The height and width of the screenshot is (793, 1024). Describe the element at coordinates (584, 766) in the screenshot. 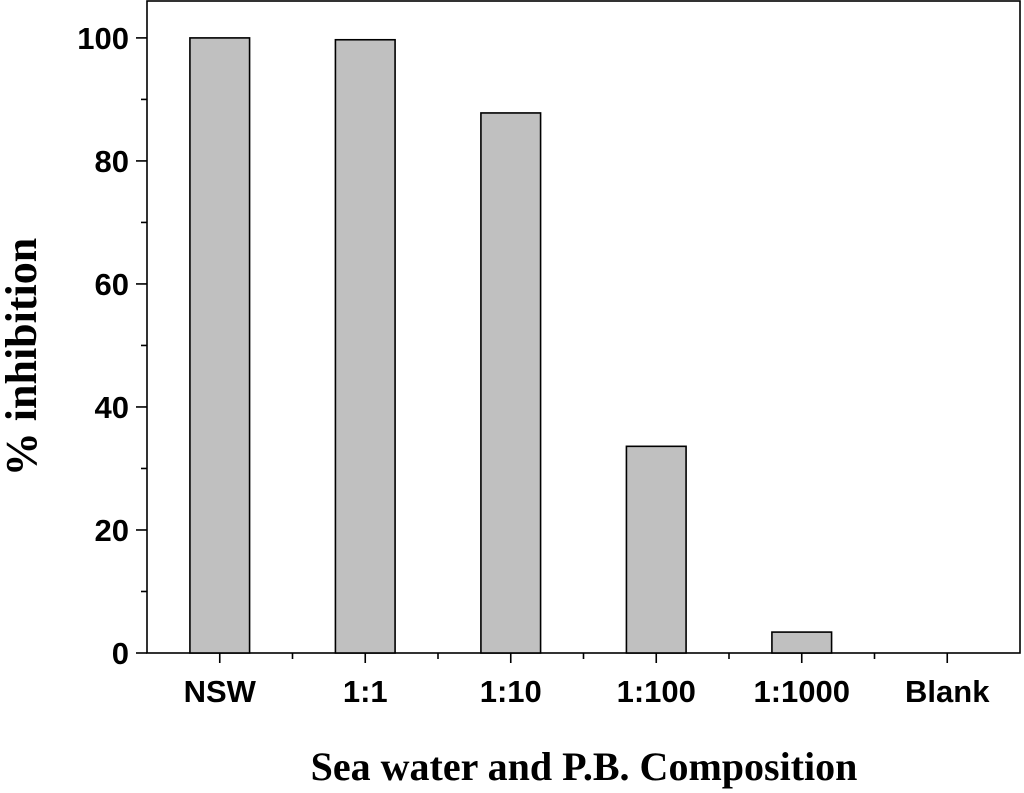

I see `x-axis-title: Sea water and P.B. Composition` at that location.